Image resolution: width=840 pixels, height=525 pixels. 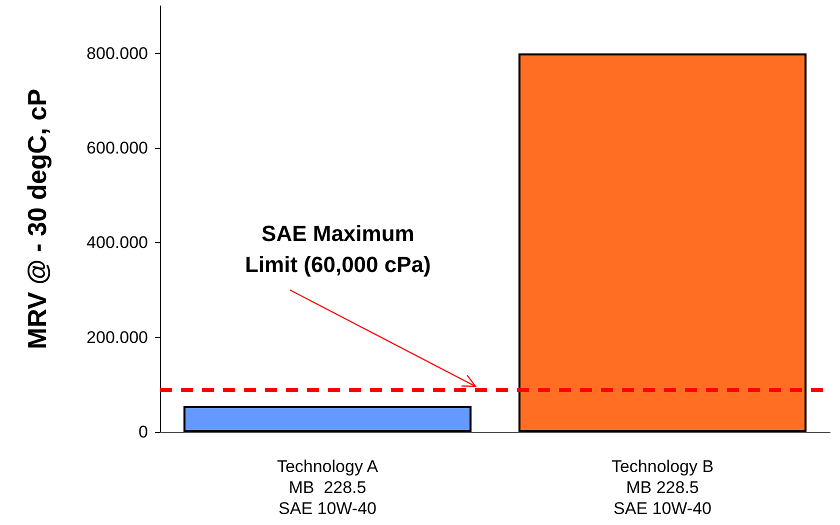 What do you see at coordinates (37, 219) in the screenshot?
I see `y-axis-title: MRV @ - 30 degC, cP` at bounding box center [37, 219].